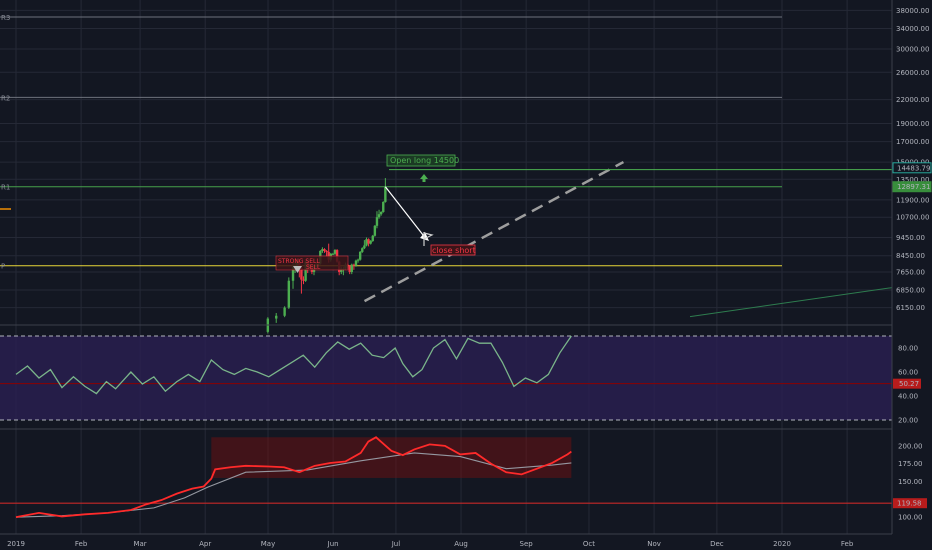 Image resolution: width=932 pixels, height=550 pixels. Describe the element at coordinates (912, 29) in the screenshot. I see `price-tick-label: 34000.00` at that location.